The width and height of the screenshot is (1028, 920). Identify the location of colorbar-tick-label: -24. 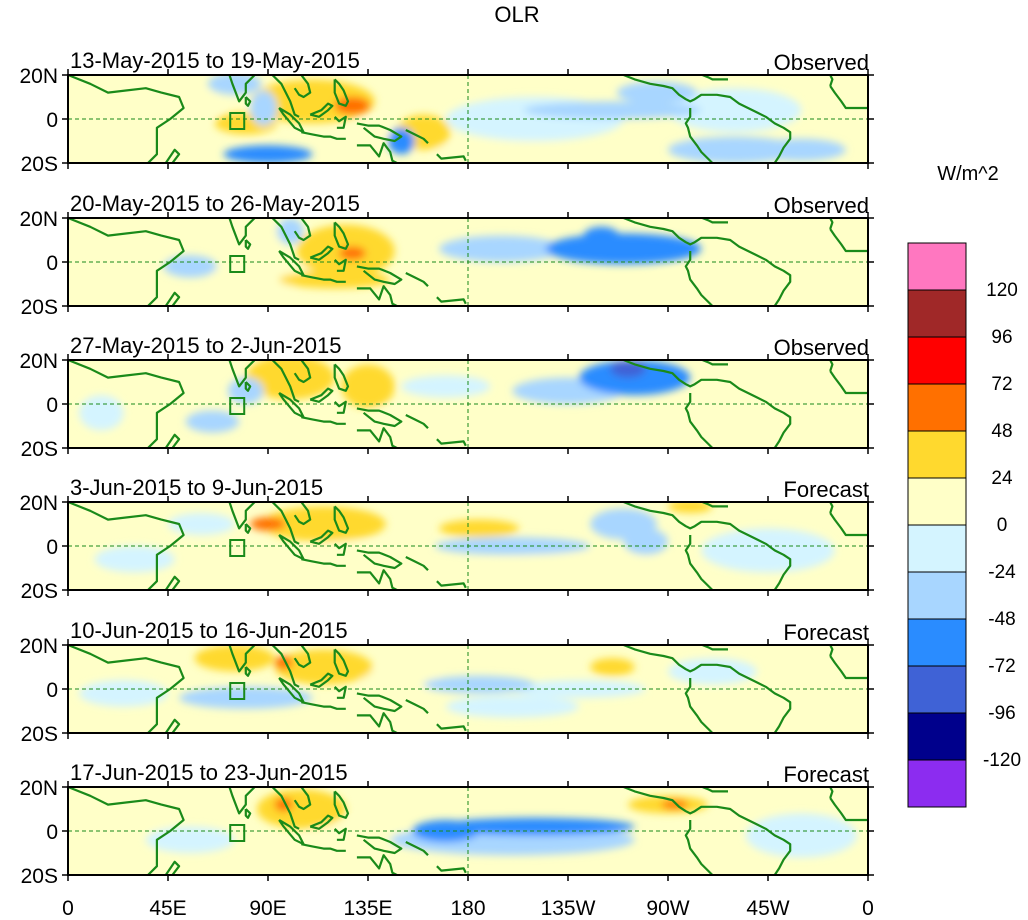
(1002, 572).